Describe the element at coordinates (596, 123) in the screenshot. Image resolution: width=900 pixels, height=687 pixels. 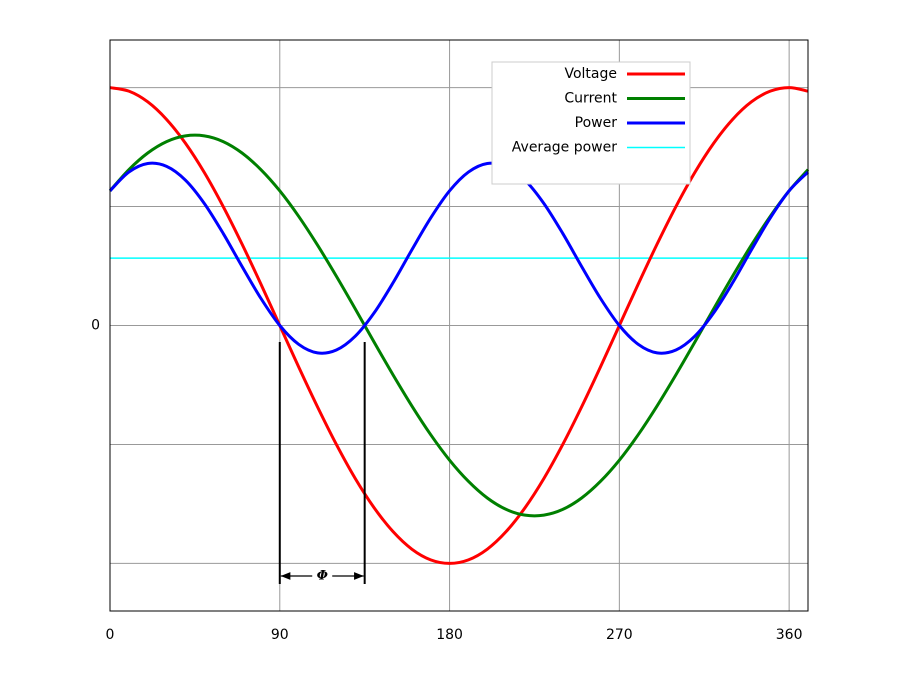
I see `legend-label: Power` at that location.